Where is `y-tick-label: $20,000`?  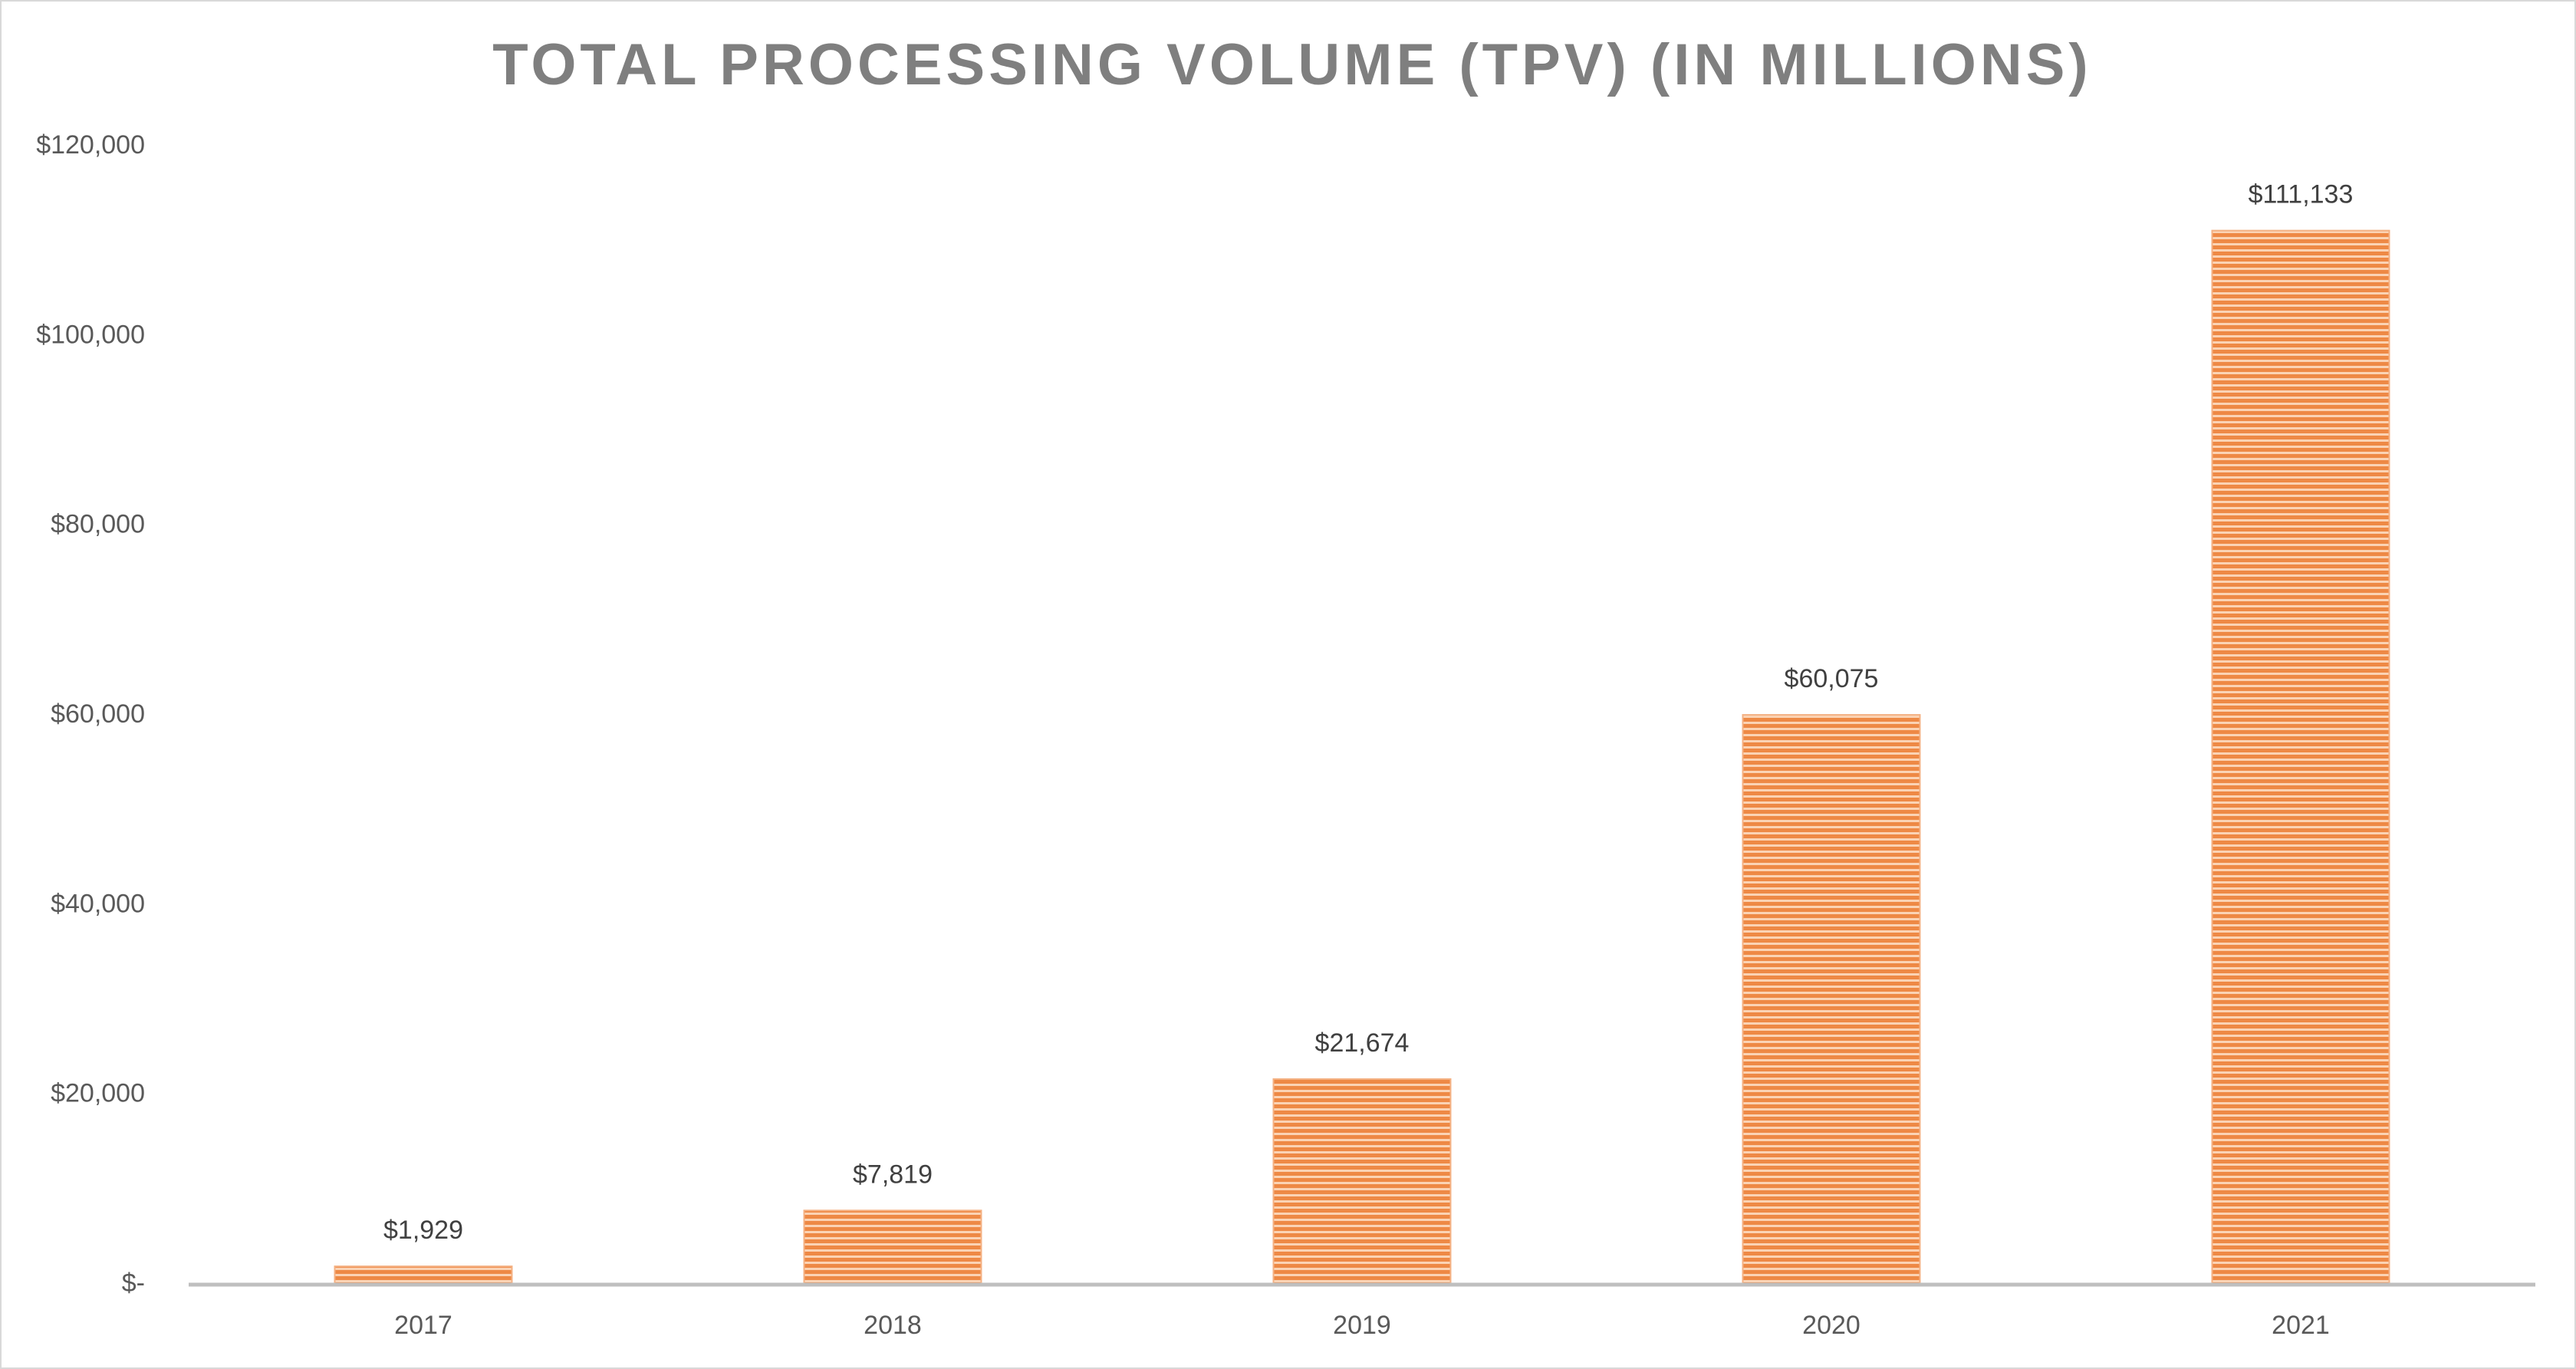
y-tick-label: $20,000 is located at coordinates (98, 1094).